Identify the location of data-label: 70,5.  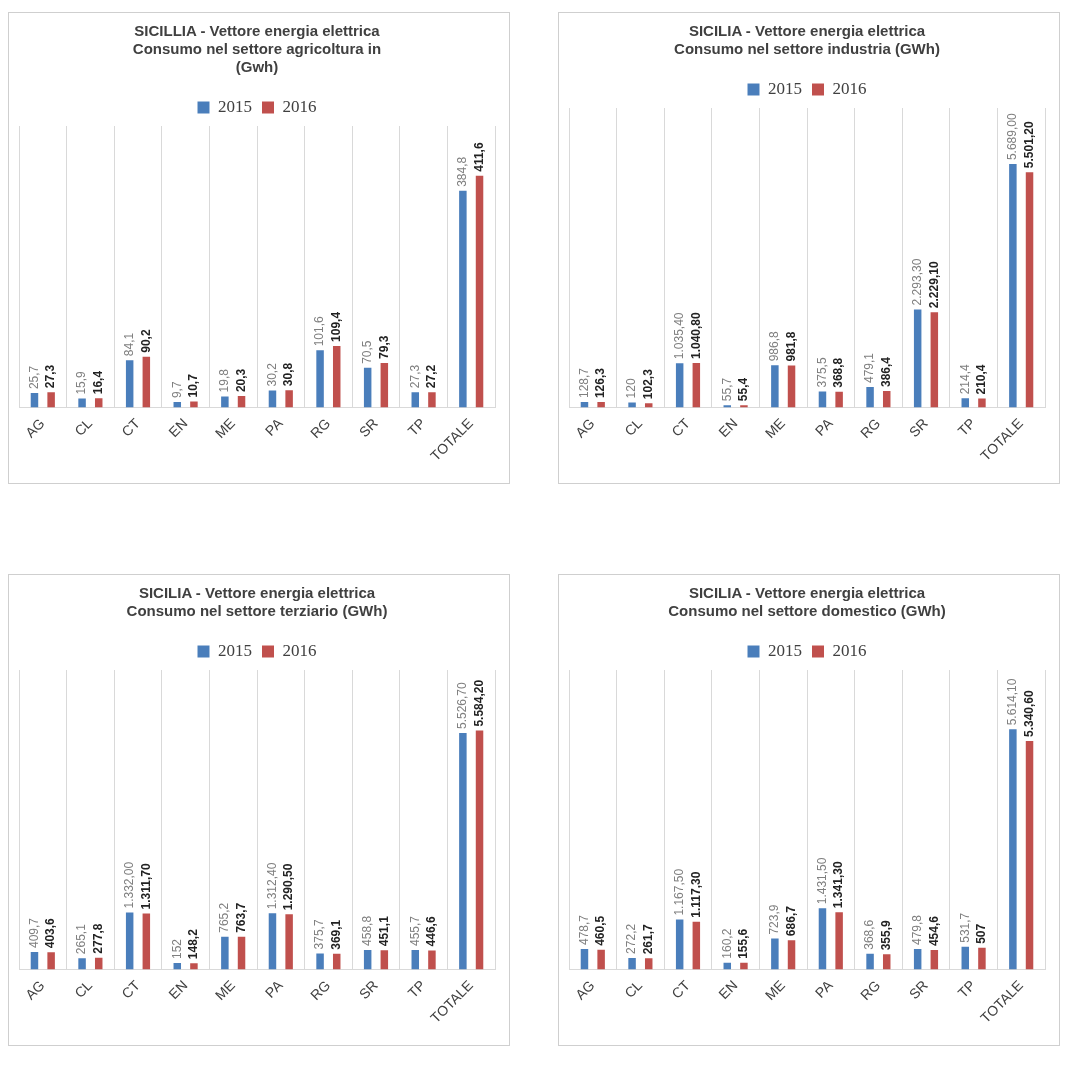
(366, 352).